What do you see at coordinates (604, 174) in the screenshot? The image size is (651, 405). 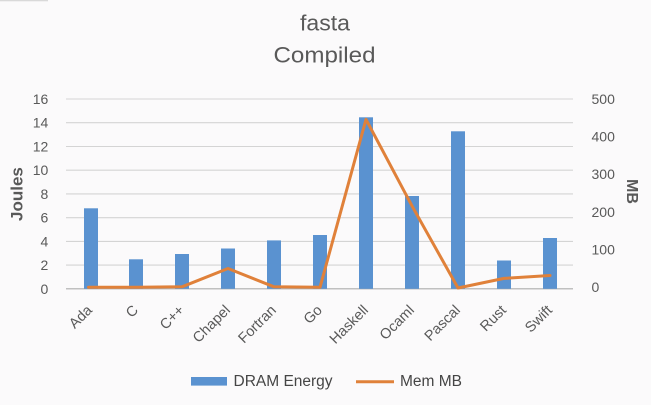 I see `svg-text: 300` at bounding box center [604, 174].